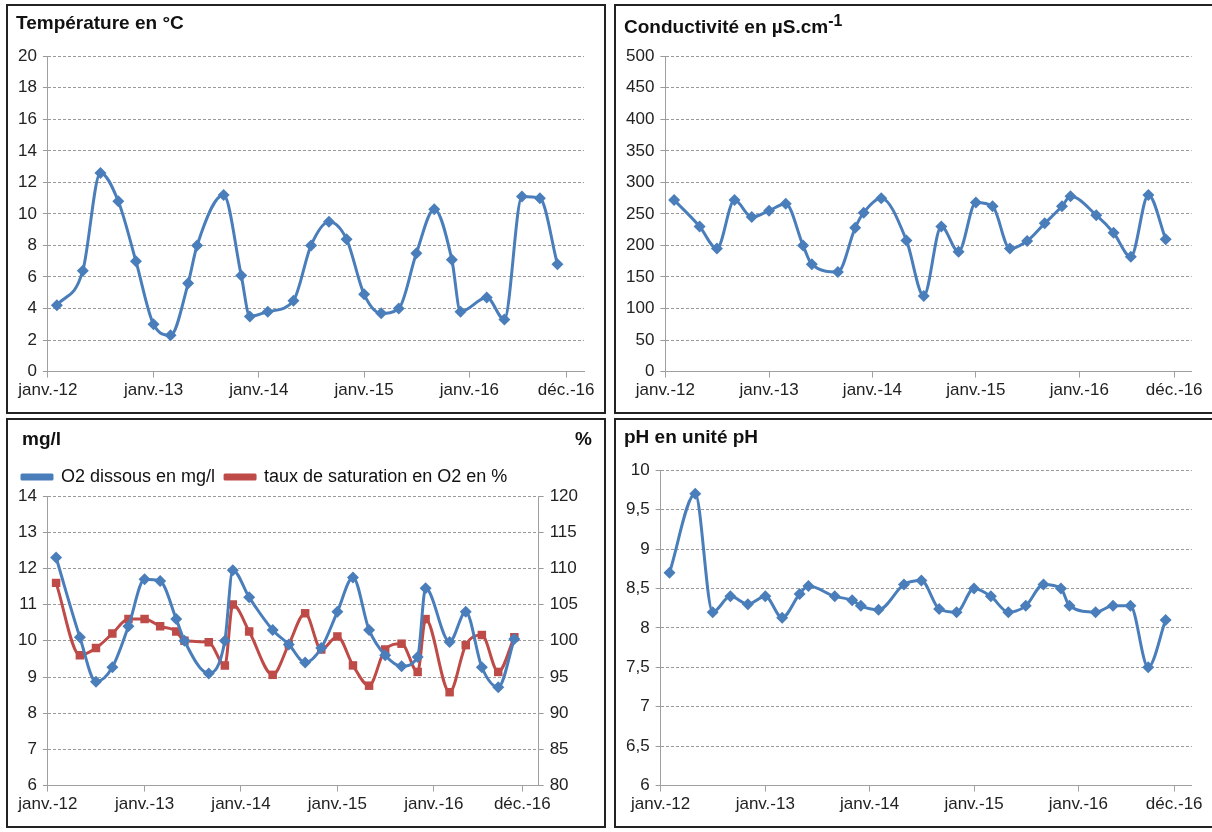 This screenshot has width=1212, height=832. Describe the element at coordinates (32, 308) in the screenshot. I see `y-tick-label: 4` at that location.